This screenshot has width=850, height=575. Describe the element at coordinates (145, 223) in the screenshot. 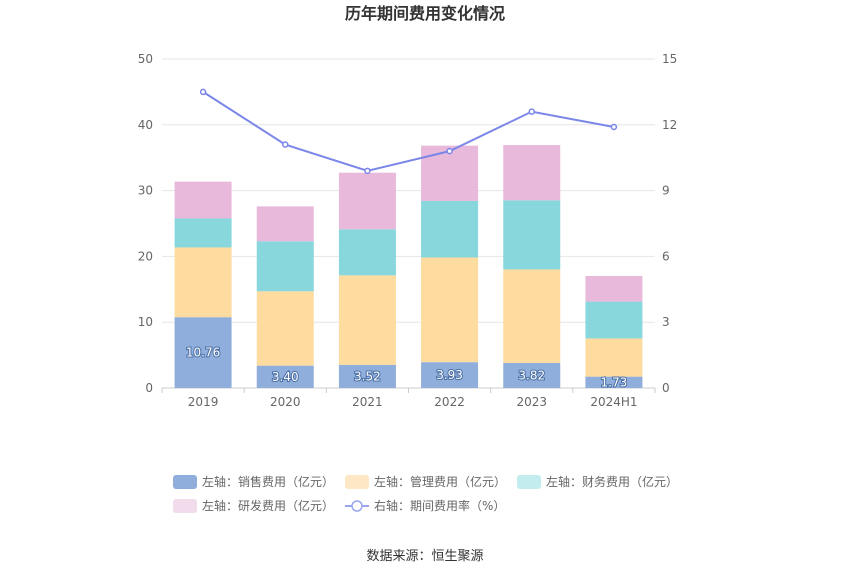

I see `left-axis-ticks: 0 10 20 30 40 50` at that location.